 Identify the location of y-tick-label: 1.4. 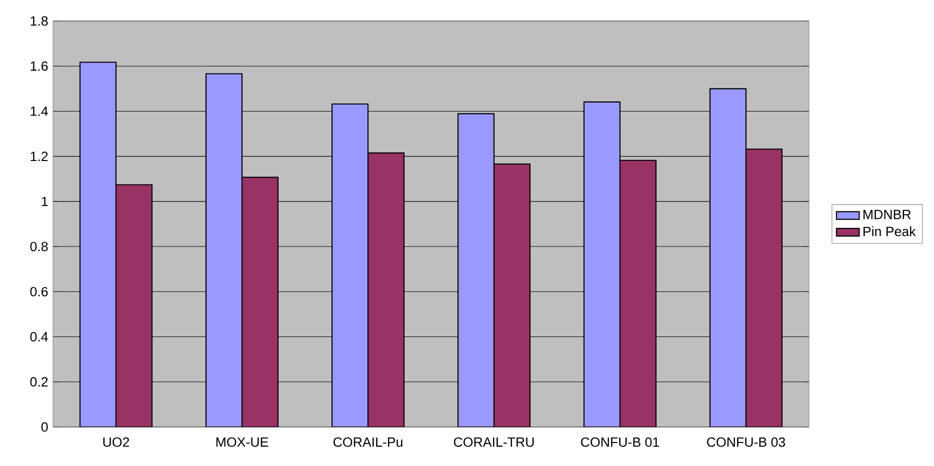
(39, 111).